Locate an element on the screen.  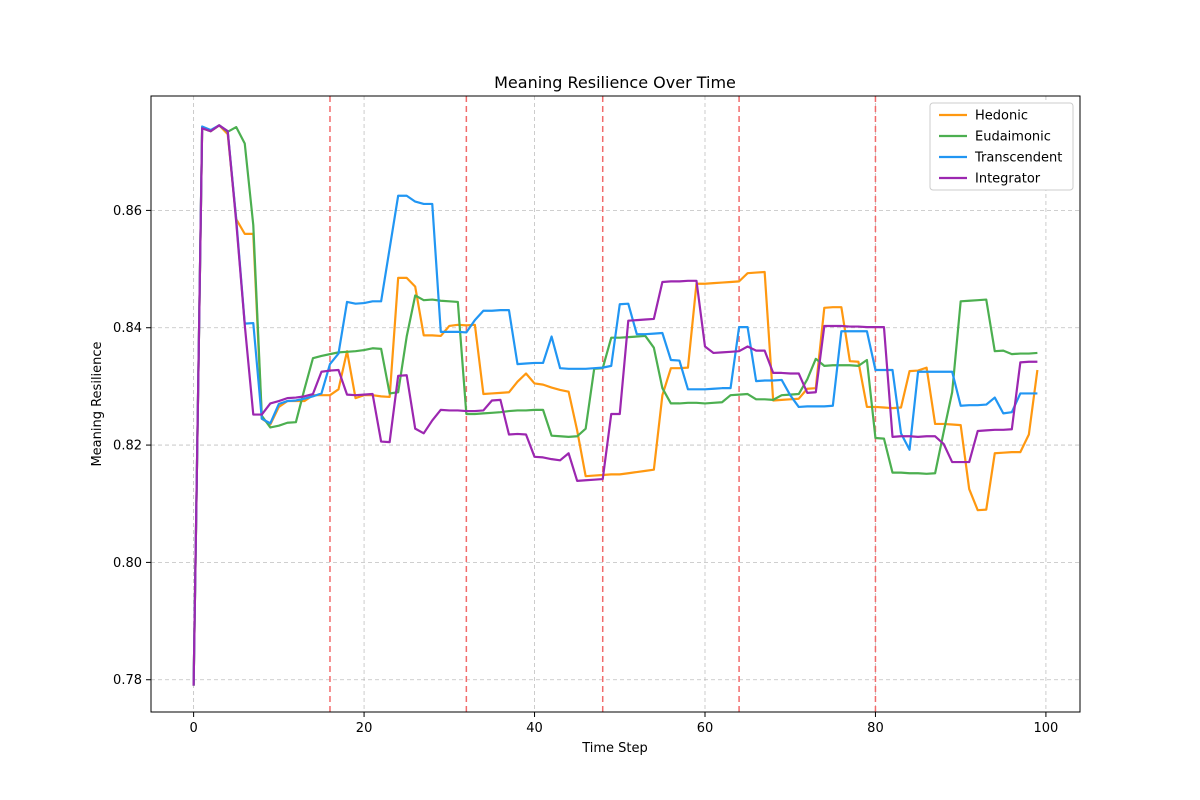
legend-label-eudaimonic: Eudaimonic is located at coordinates (1013, 137).